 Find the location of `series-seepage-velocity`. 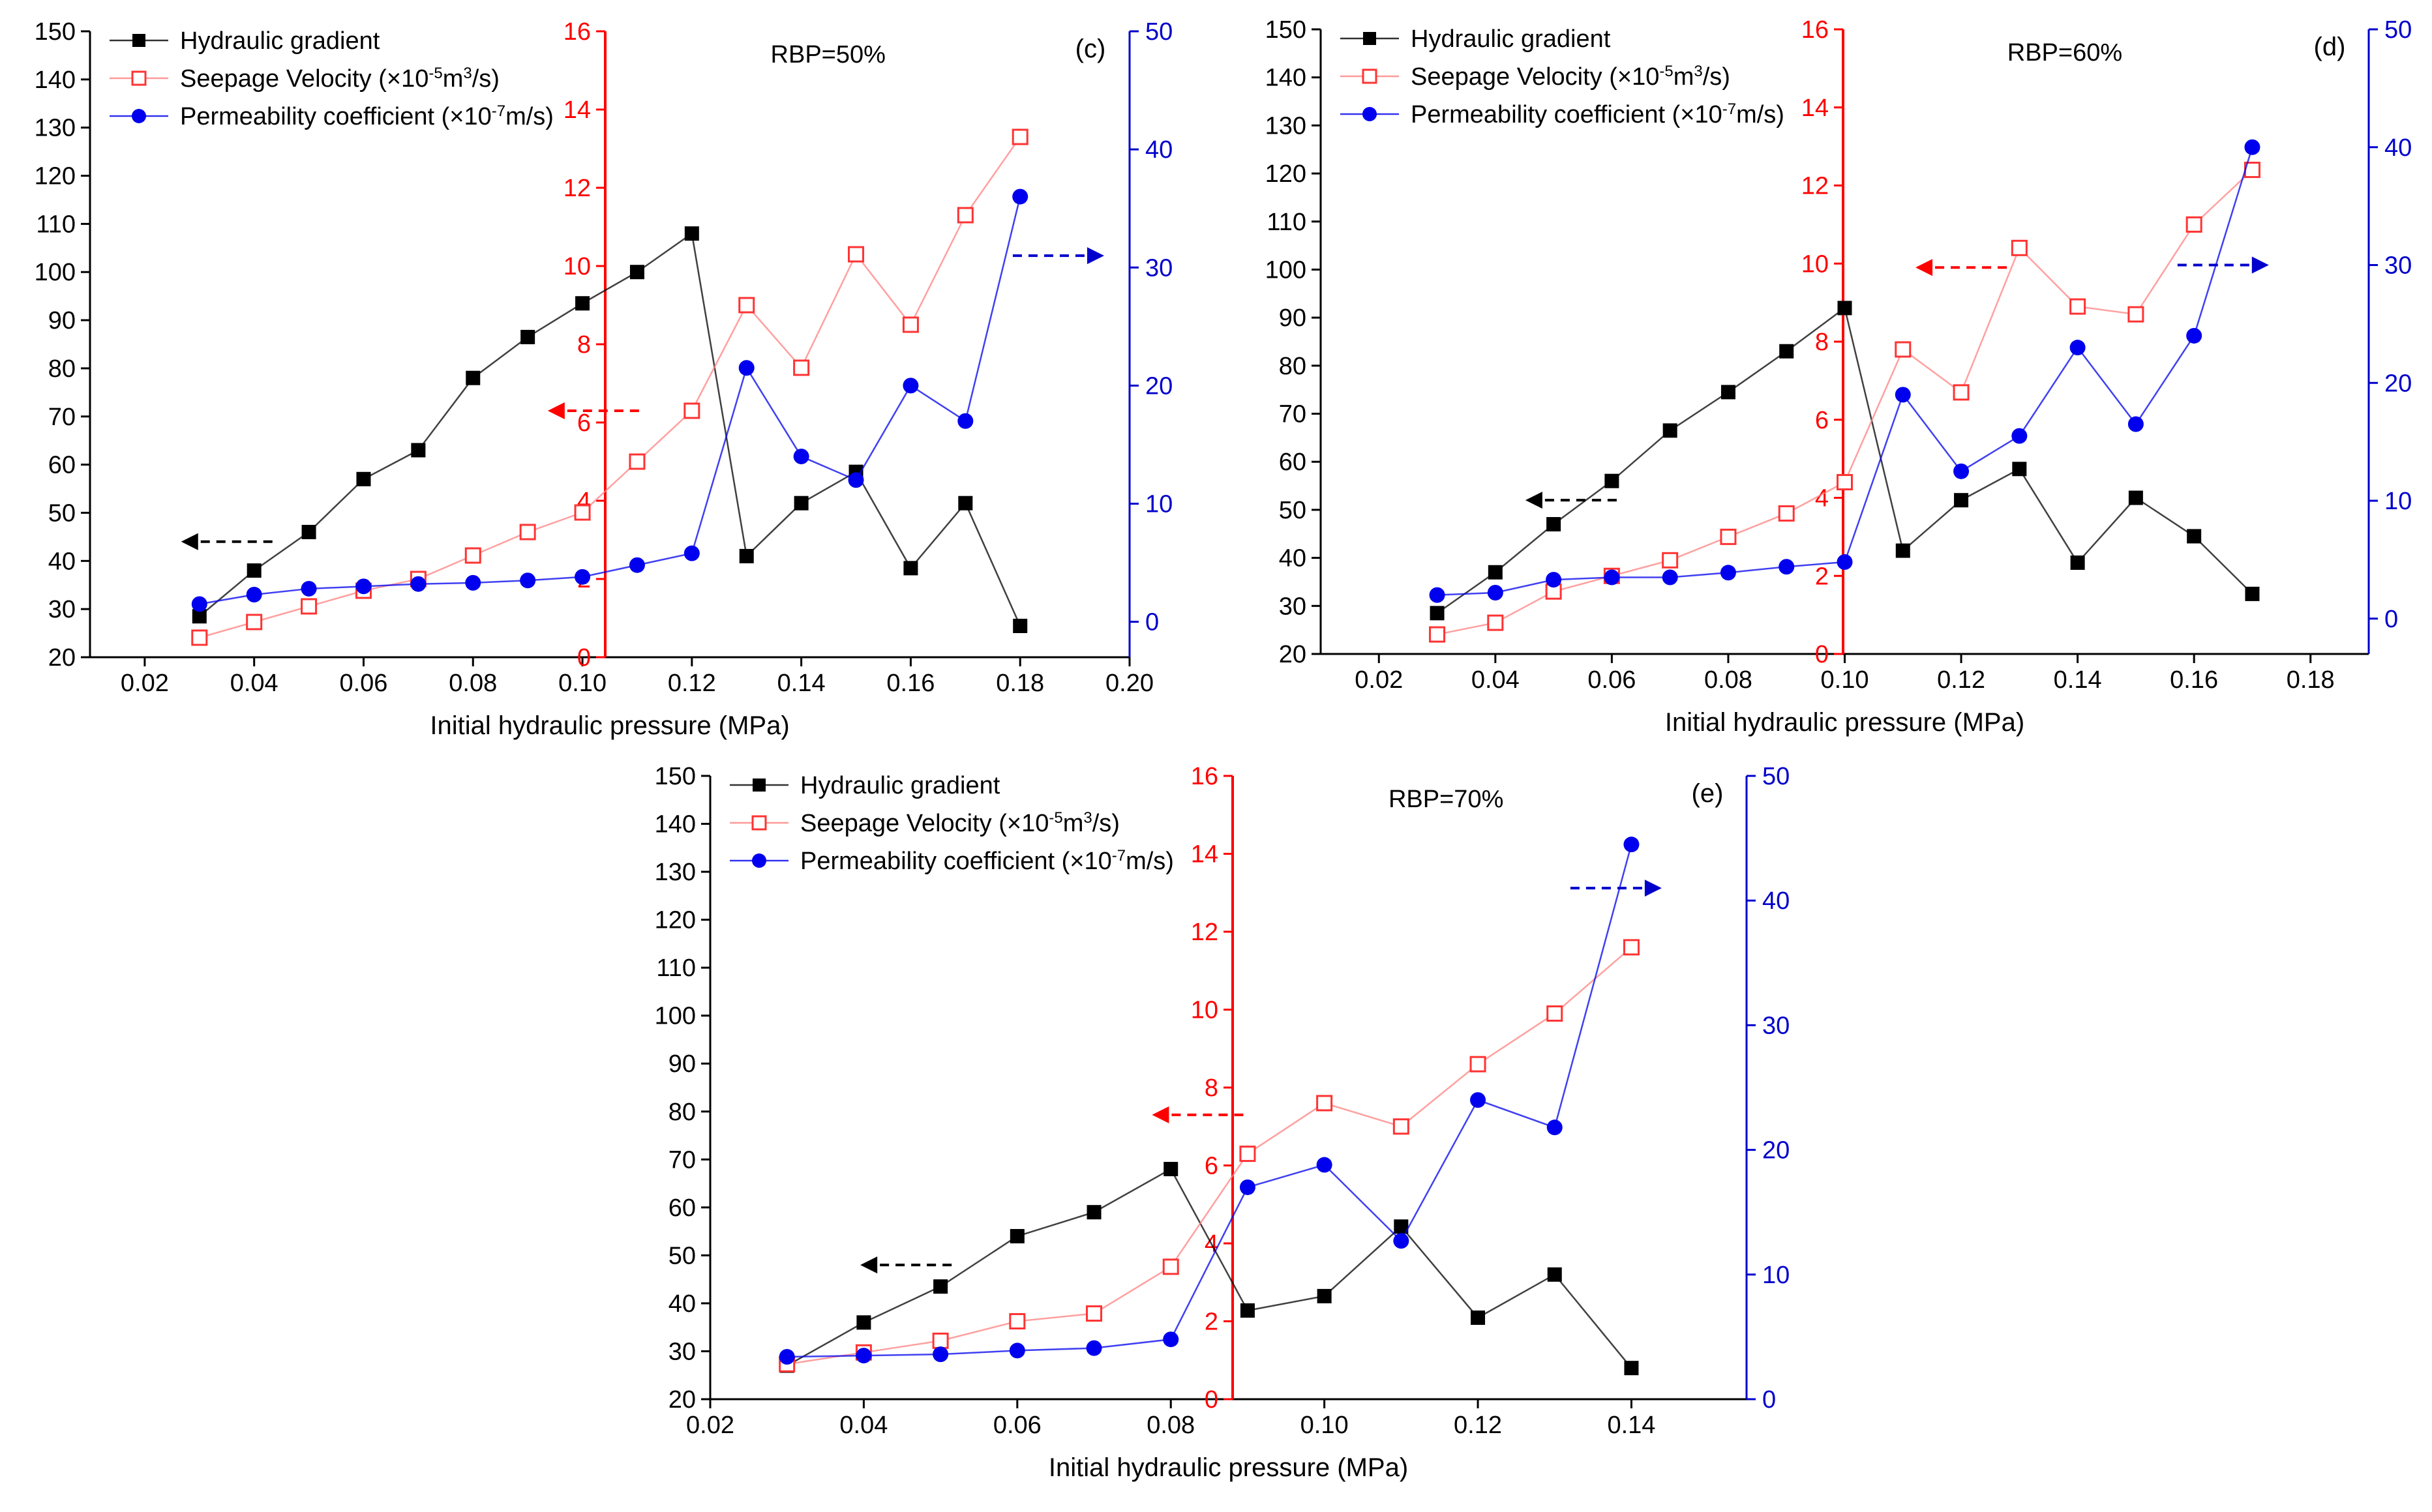

series-seepage-velocity is located at coordinates (1209, 1156).